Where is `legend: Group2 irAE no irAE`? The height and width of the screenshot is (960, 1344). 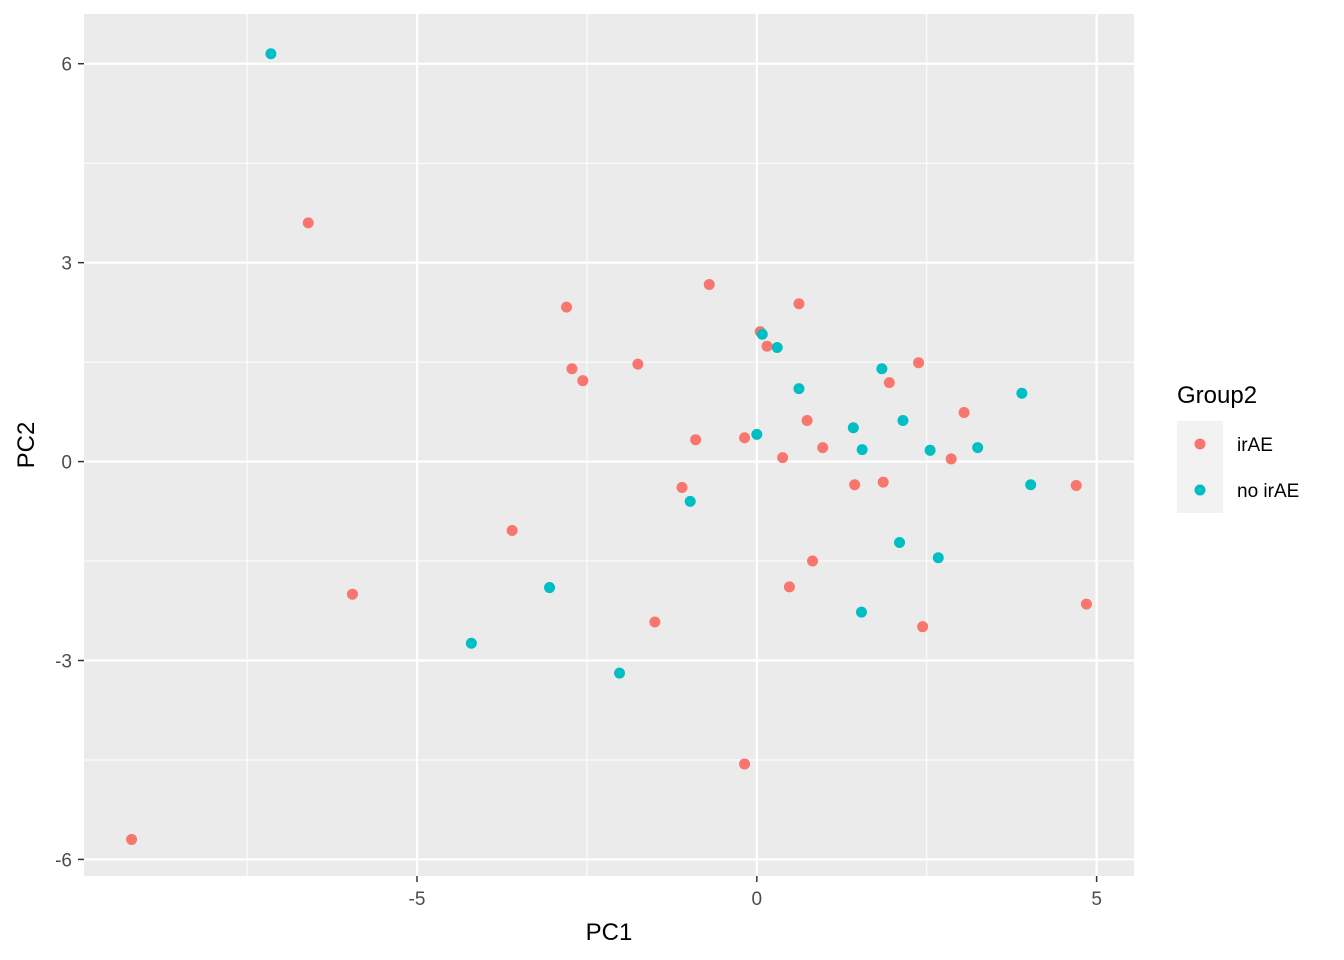
legend: Group2 irAE no irAE is located at coordinates (1238, 447).